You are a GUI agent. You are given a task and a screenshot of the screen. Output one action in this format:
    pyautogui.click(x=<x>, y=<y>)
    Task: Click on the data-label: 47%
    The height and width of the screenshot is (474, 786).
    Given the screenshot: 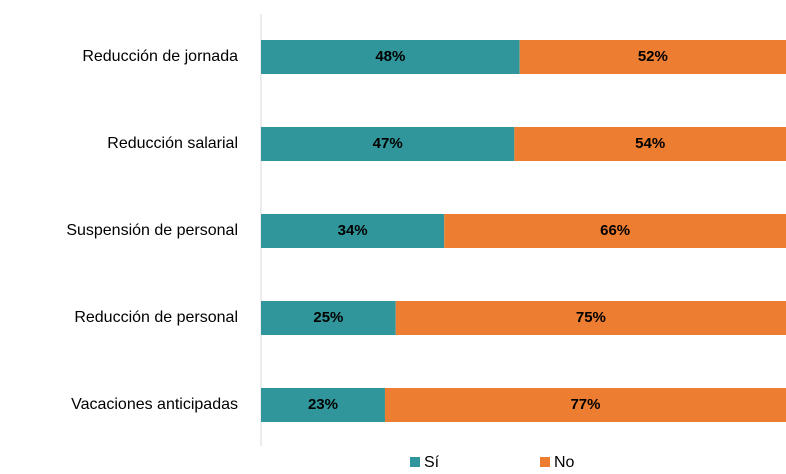 What is the action you would take?
    pyautogui.click(x=388, y=143)
    